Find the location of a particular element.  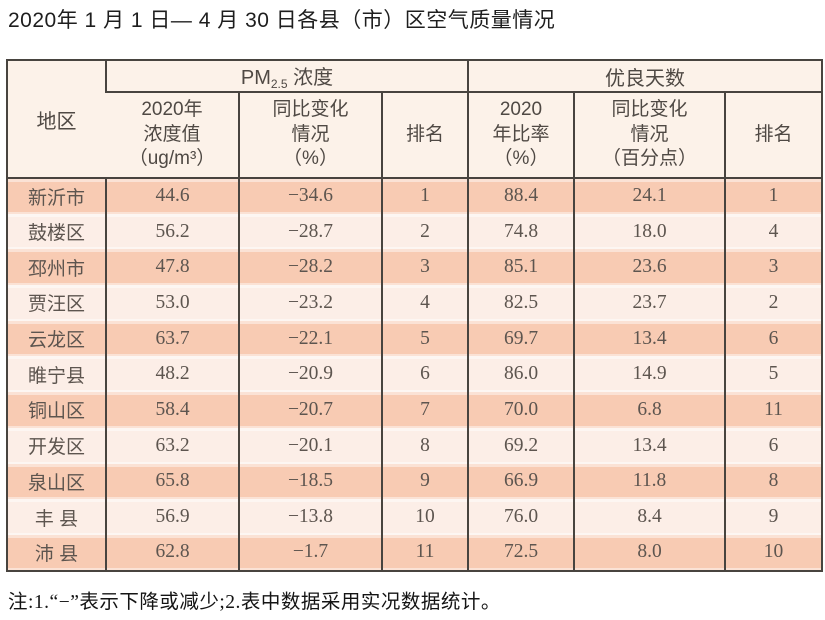

cell-days-change: 6.8 is located at coordinates (649, 410).